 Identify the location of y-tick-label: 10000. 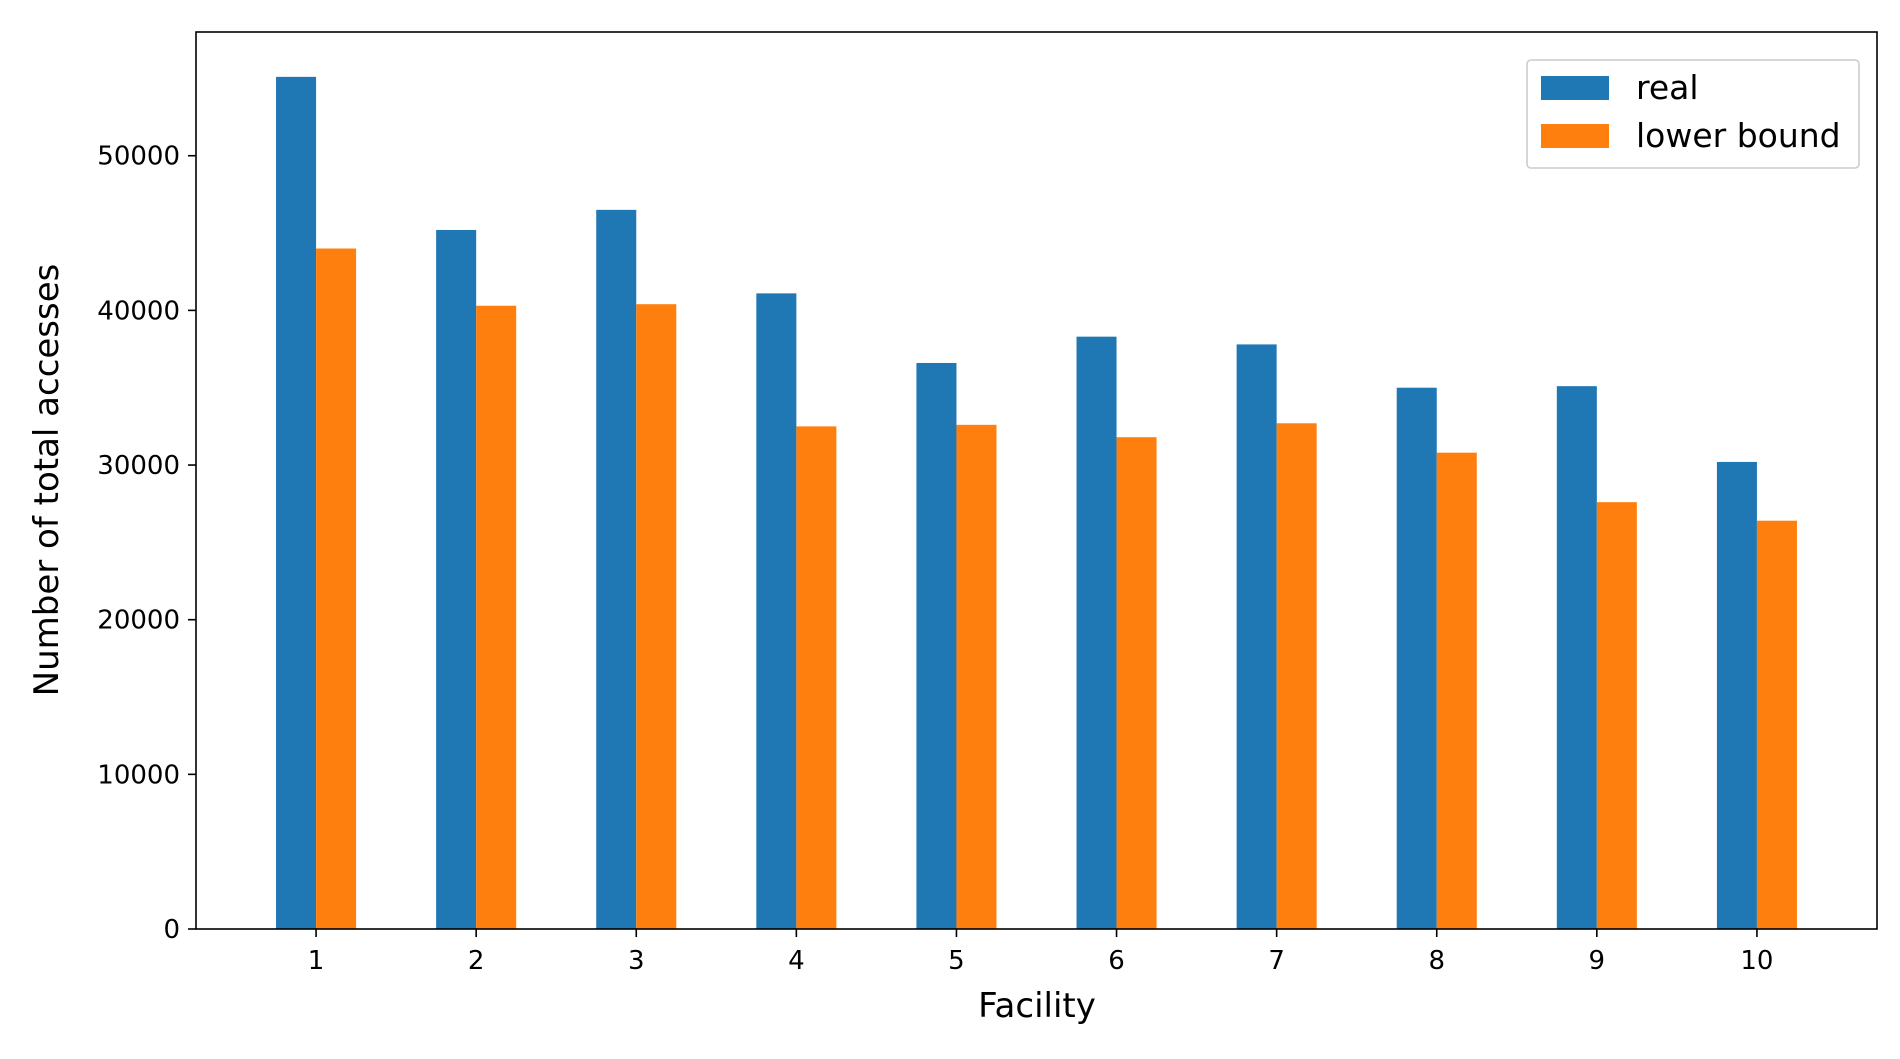
(138, 775).